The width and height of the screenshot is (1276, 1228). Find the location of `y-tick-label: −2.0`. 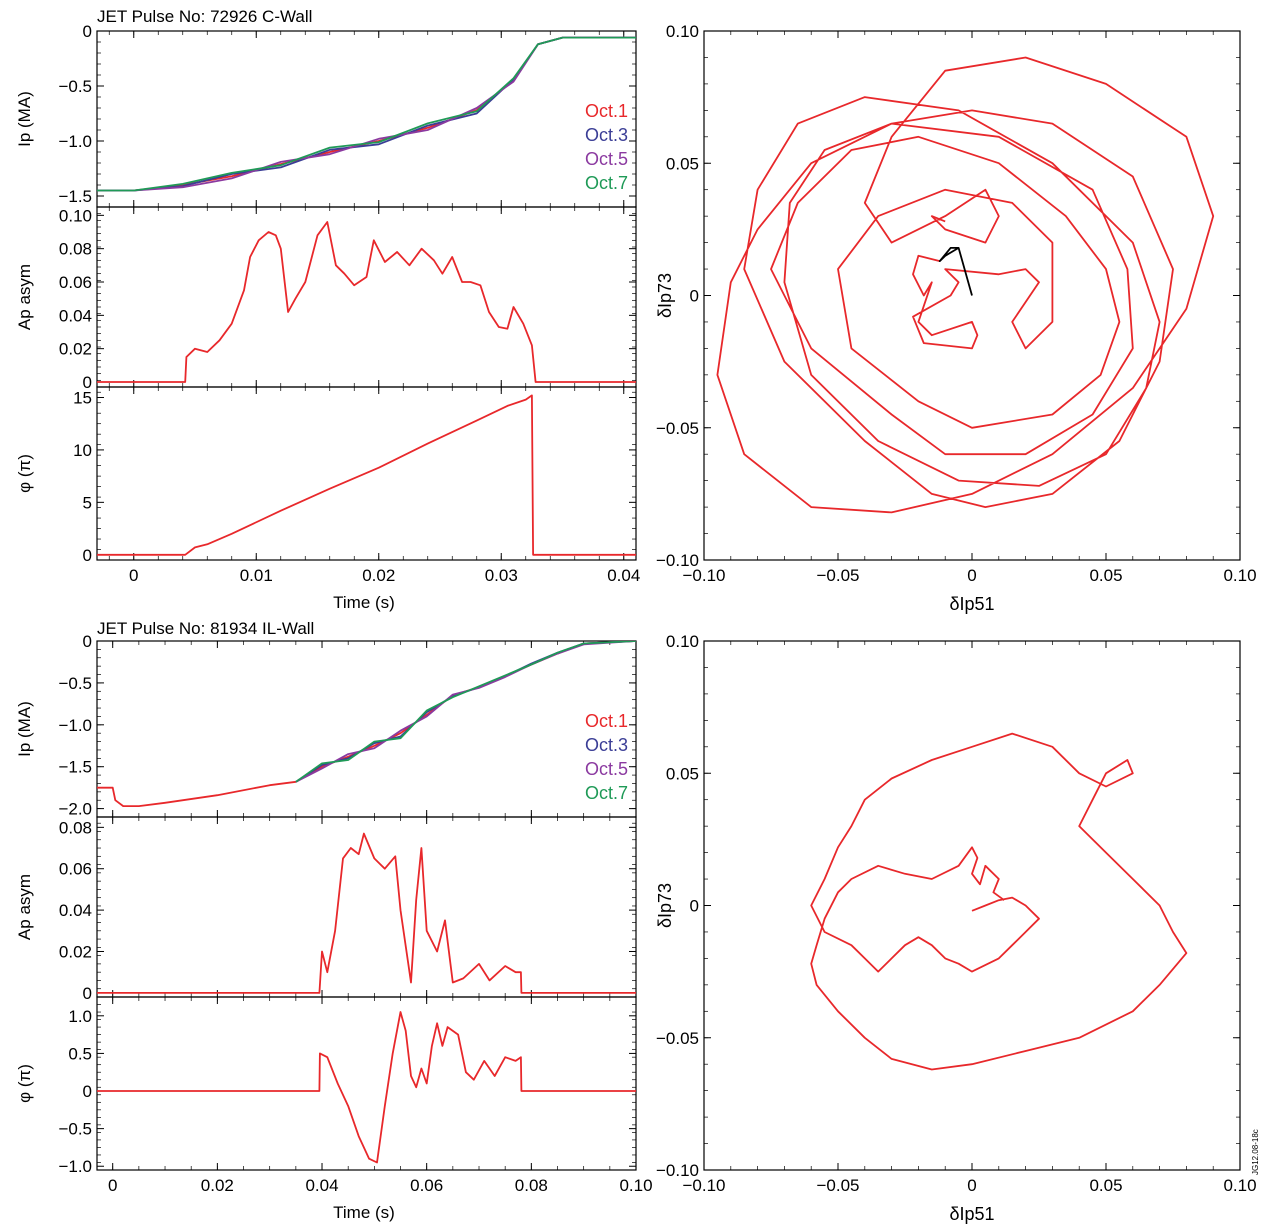

y-tick-label: −2.0 is located at coordinates (75, 809).